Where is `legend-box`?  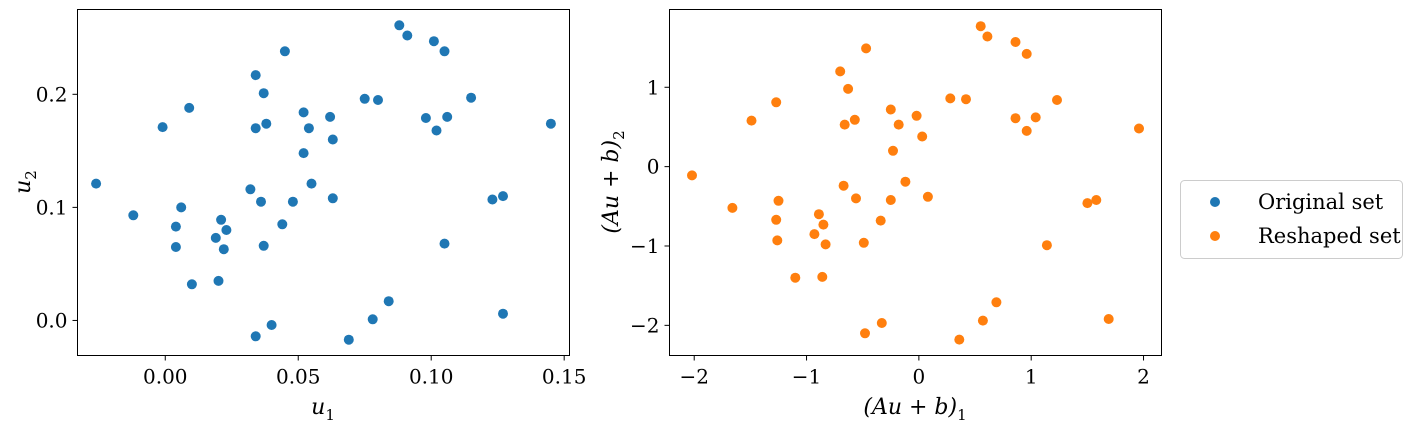
legend-box is located at coordinates (1291, 219).